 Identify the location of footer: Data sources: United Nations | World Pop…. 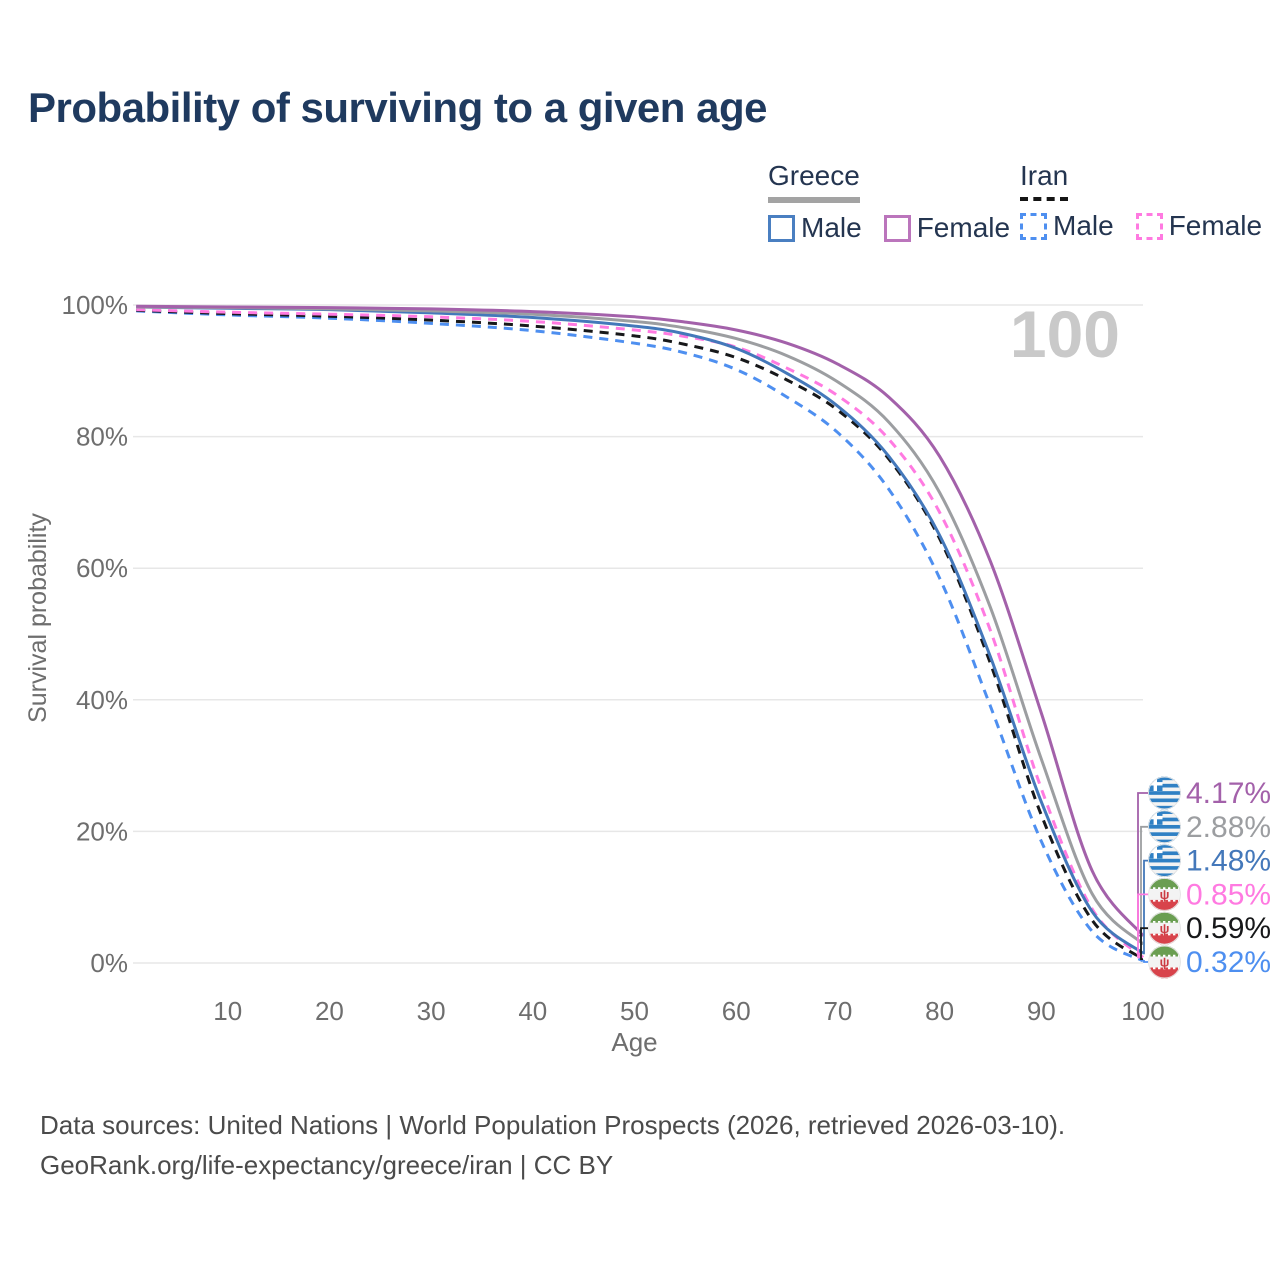
(552, 1145).